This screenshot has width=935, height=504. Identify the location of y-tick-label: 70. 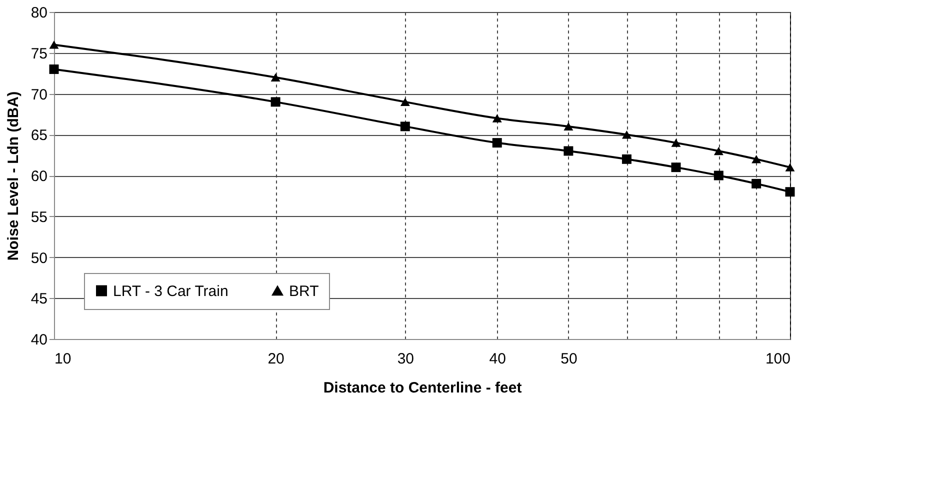
(39, 95).